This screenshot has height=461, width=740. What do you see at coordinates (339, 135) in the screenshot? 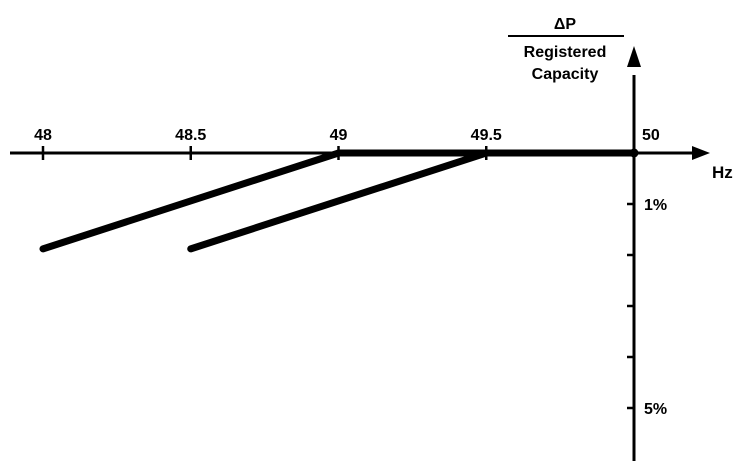
I see `x-tick-label: 49` at bounding box center [339, 135].